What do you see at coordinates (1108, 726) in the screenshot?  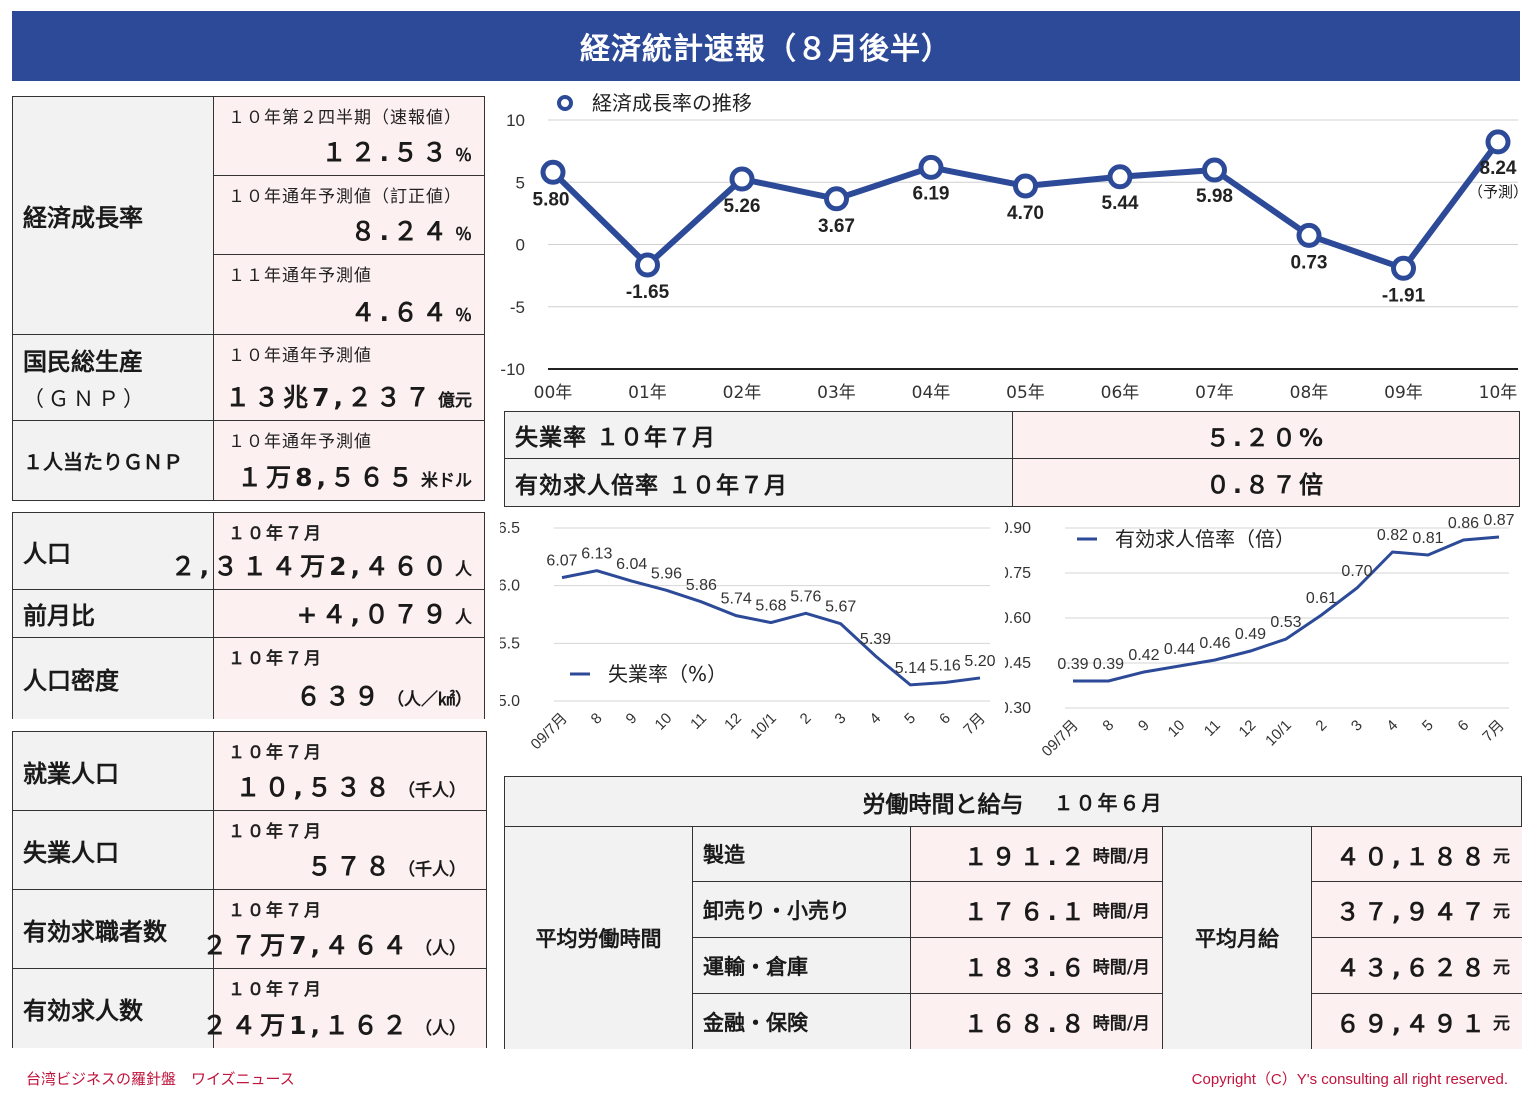 I see `x-tick-label: 8` at bounding box center [1108, 726].